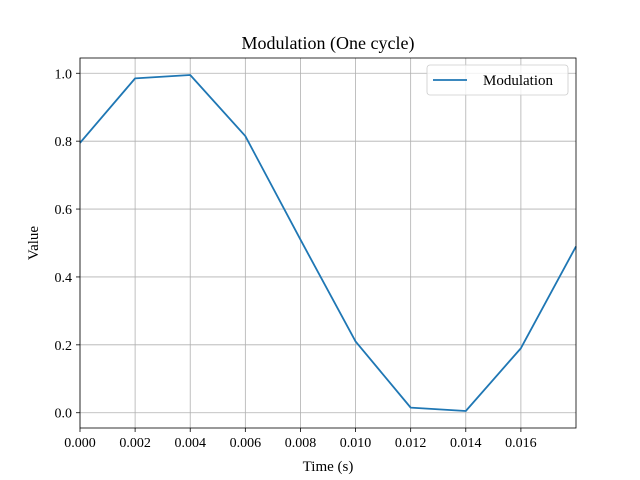 The image size is (640, 480). Describe the element at coordinates (64, 210) in the screenshot. I see `y-tick-label: 0.6` at that location.